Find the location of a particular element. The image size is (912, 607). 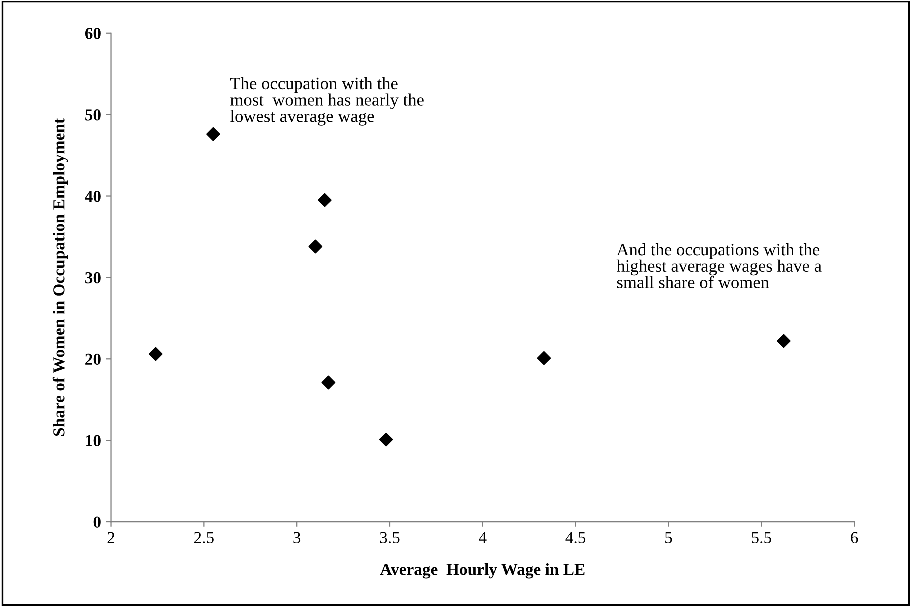

x-tick-label: 5.5 is located at coordinates (762, 538).